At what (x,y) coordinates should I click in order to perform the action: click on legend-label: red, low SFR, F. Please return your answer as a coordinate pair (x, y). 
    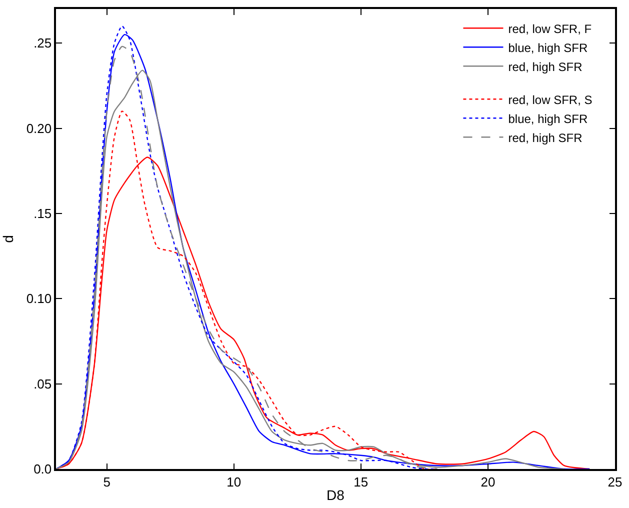
    Looking at the image, I should click on (550, 29).